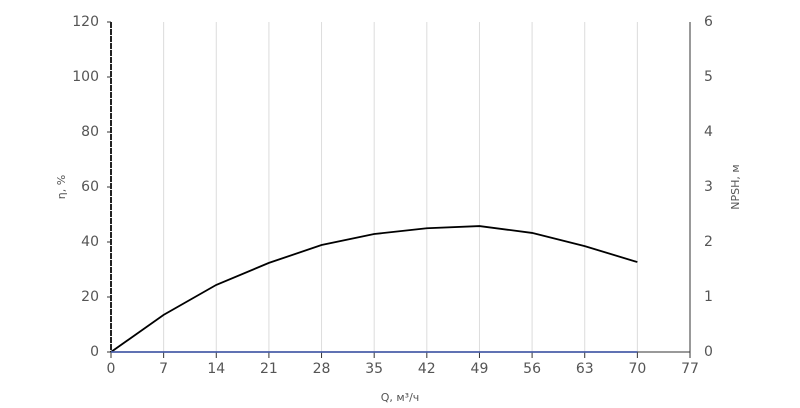  I want to click on x-tick-label: 14, so click(216, 369).